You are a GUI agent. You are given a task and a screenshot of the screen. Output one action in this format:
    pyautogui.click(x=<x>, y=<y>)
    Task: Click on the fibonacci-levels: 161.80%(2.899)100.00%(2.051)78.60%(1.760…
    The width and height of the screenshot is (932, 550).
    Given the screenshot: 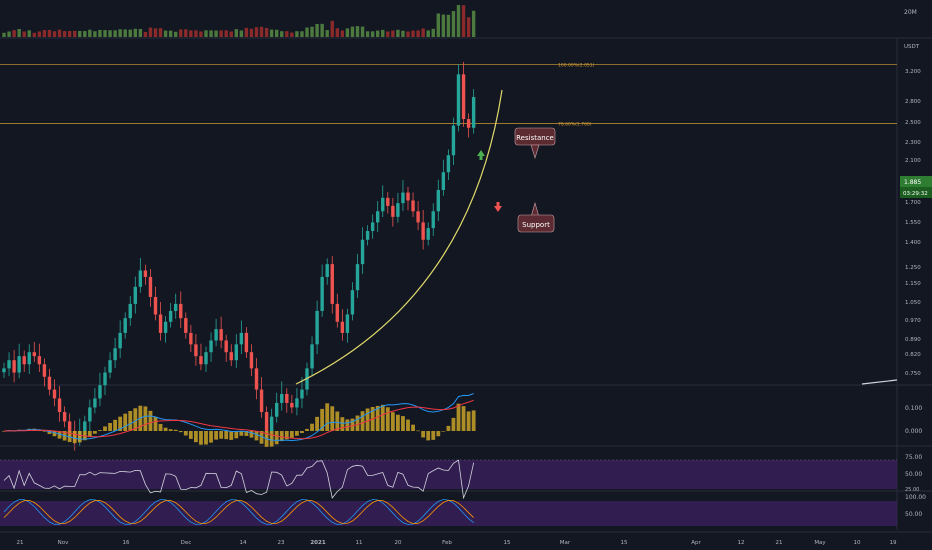 What is the action you would take?
    pyautogui.click(x=448, y=95)
    